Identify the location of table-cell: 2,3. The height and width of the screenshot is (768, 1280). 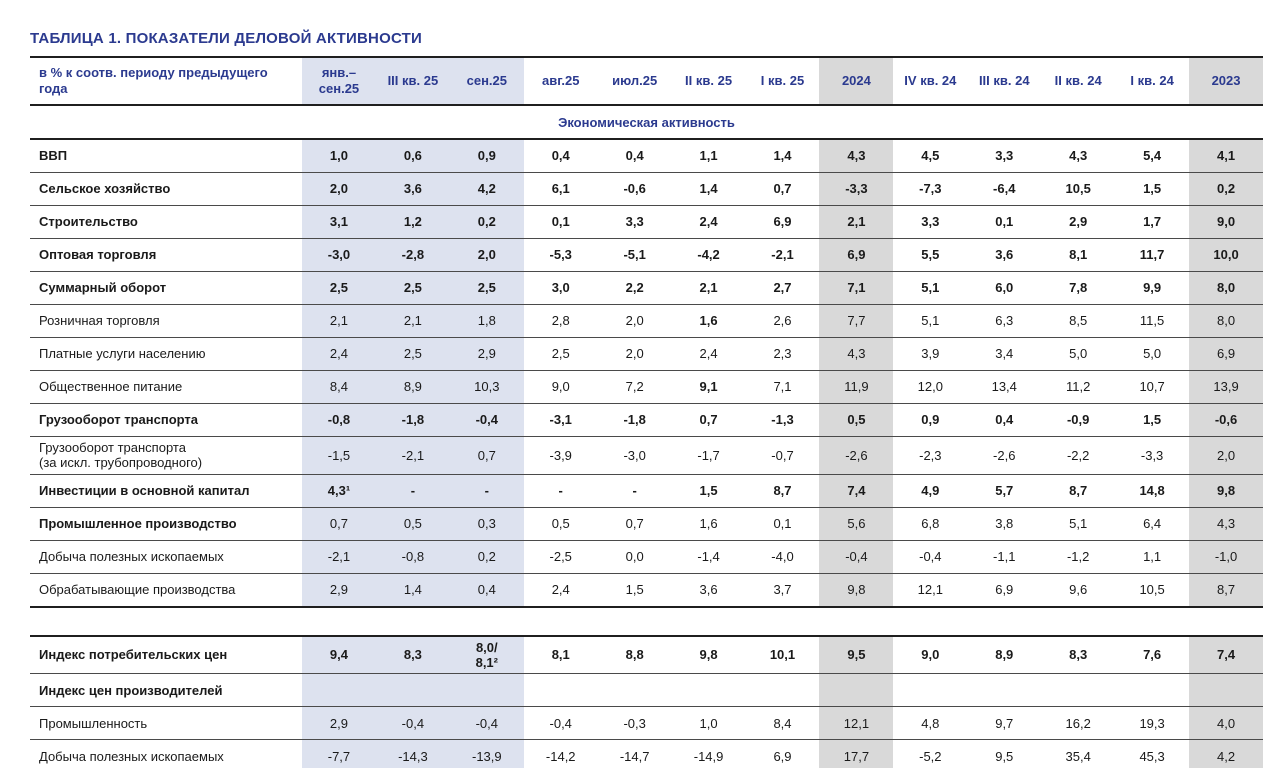
(782, 354).